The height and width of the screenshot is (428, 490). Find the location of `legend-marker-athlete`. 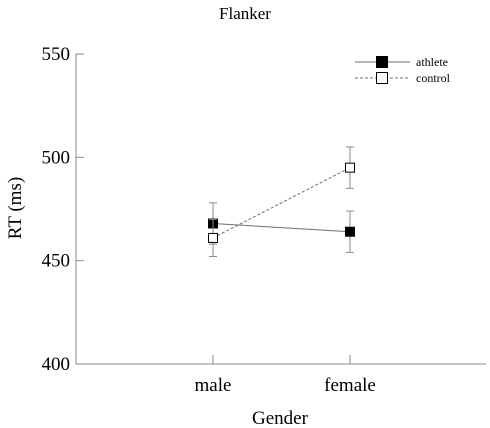

legend-marker-athlete is located at coordinates (382, 62).